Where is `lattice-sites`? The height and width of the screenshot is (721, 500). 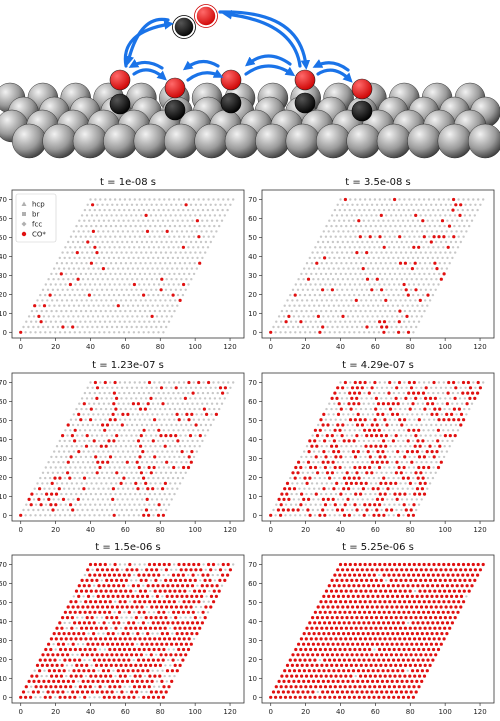 lattice-sites is located at coordinates (127, 448).